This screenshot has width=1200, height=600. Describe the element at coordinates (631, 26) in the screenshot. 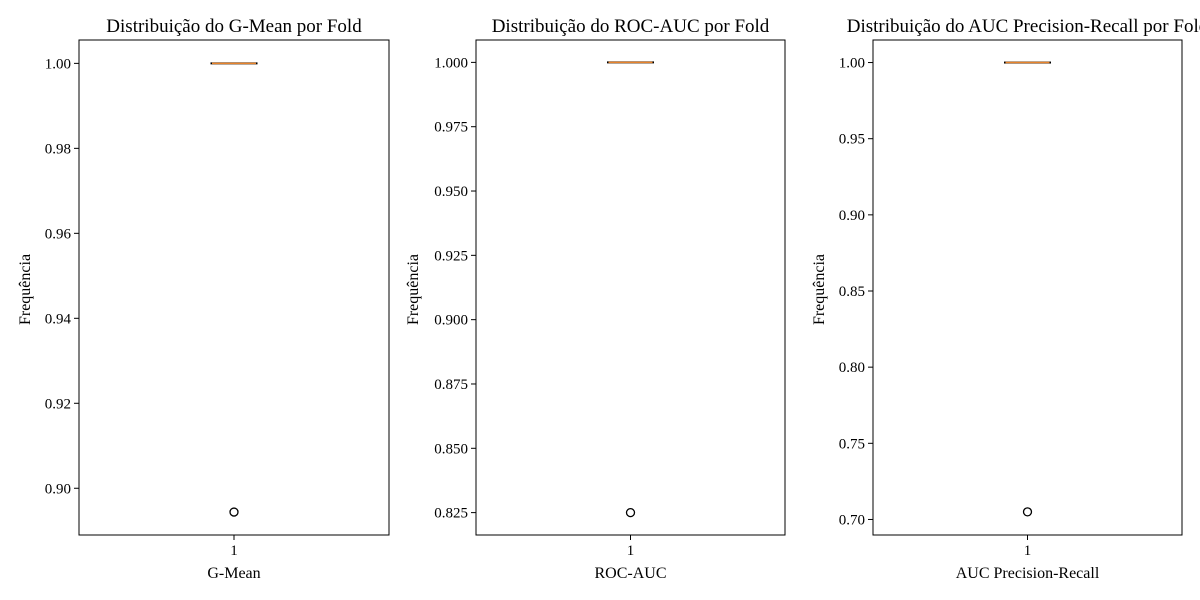

I see `chart-title-2: Distribuição do ROC-AUC por Fold` at that location.